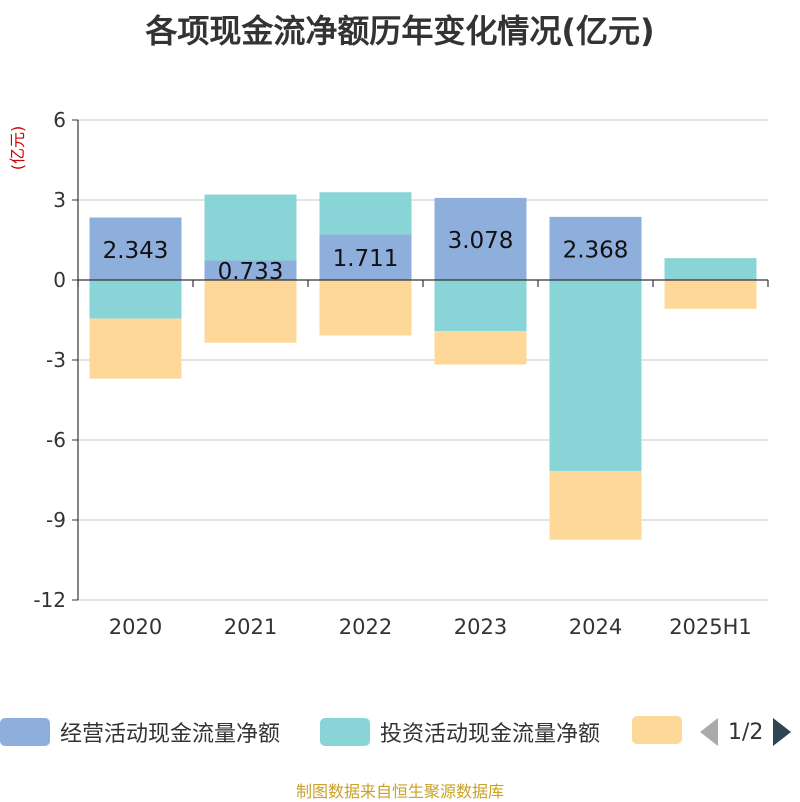 The height and width of the screenshot is (802, 800). I want to click on x-tick-label: 2024, so click(595, 627).